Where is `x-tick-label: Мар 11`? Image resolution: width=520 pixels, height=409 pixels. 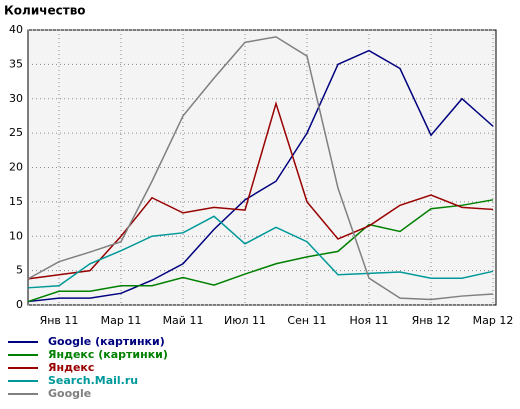 x-tick-label: Мар 11 is located at coordinates (121, 320).